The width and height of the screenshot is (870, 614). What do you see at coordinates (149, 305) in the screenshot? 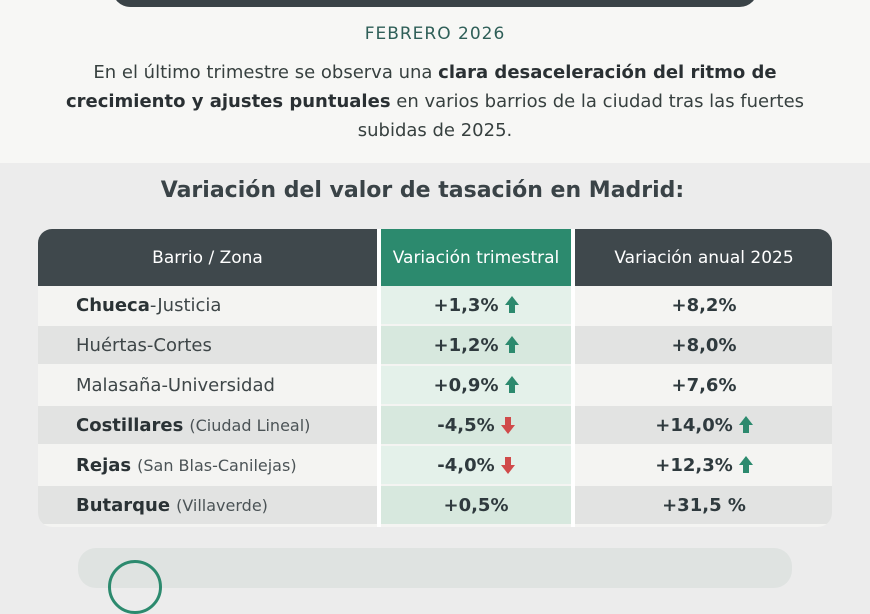
I see `cell-zona: Chueca -Justicia` at bounding box center [149, 305].